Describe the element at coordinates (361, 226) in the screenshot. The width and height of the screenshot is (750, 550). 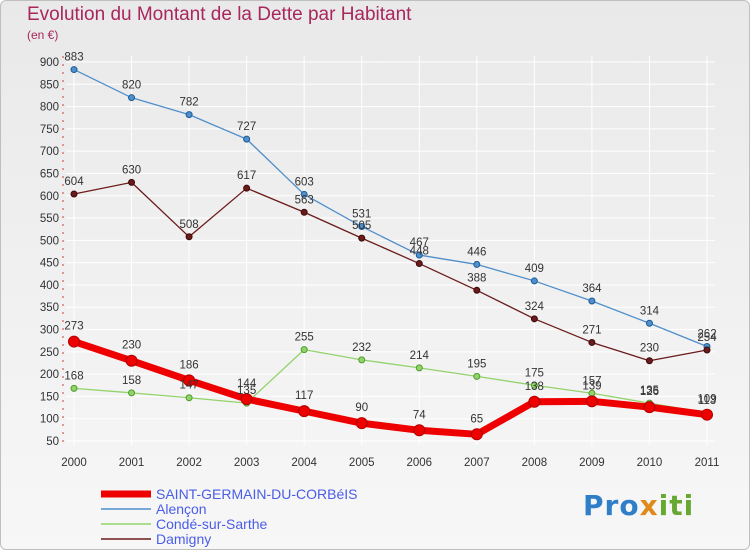
I see `data-label: 505` at that location.